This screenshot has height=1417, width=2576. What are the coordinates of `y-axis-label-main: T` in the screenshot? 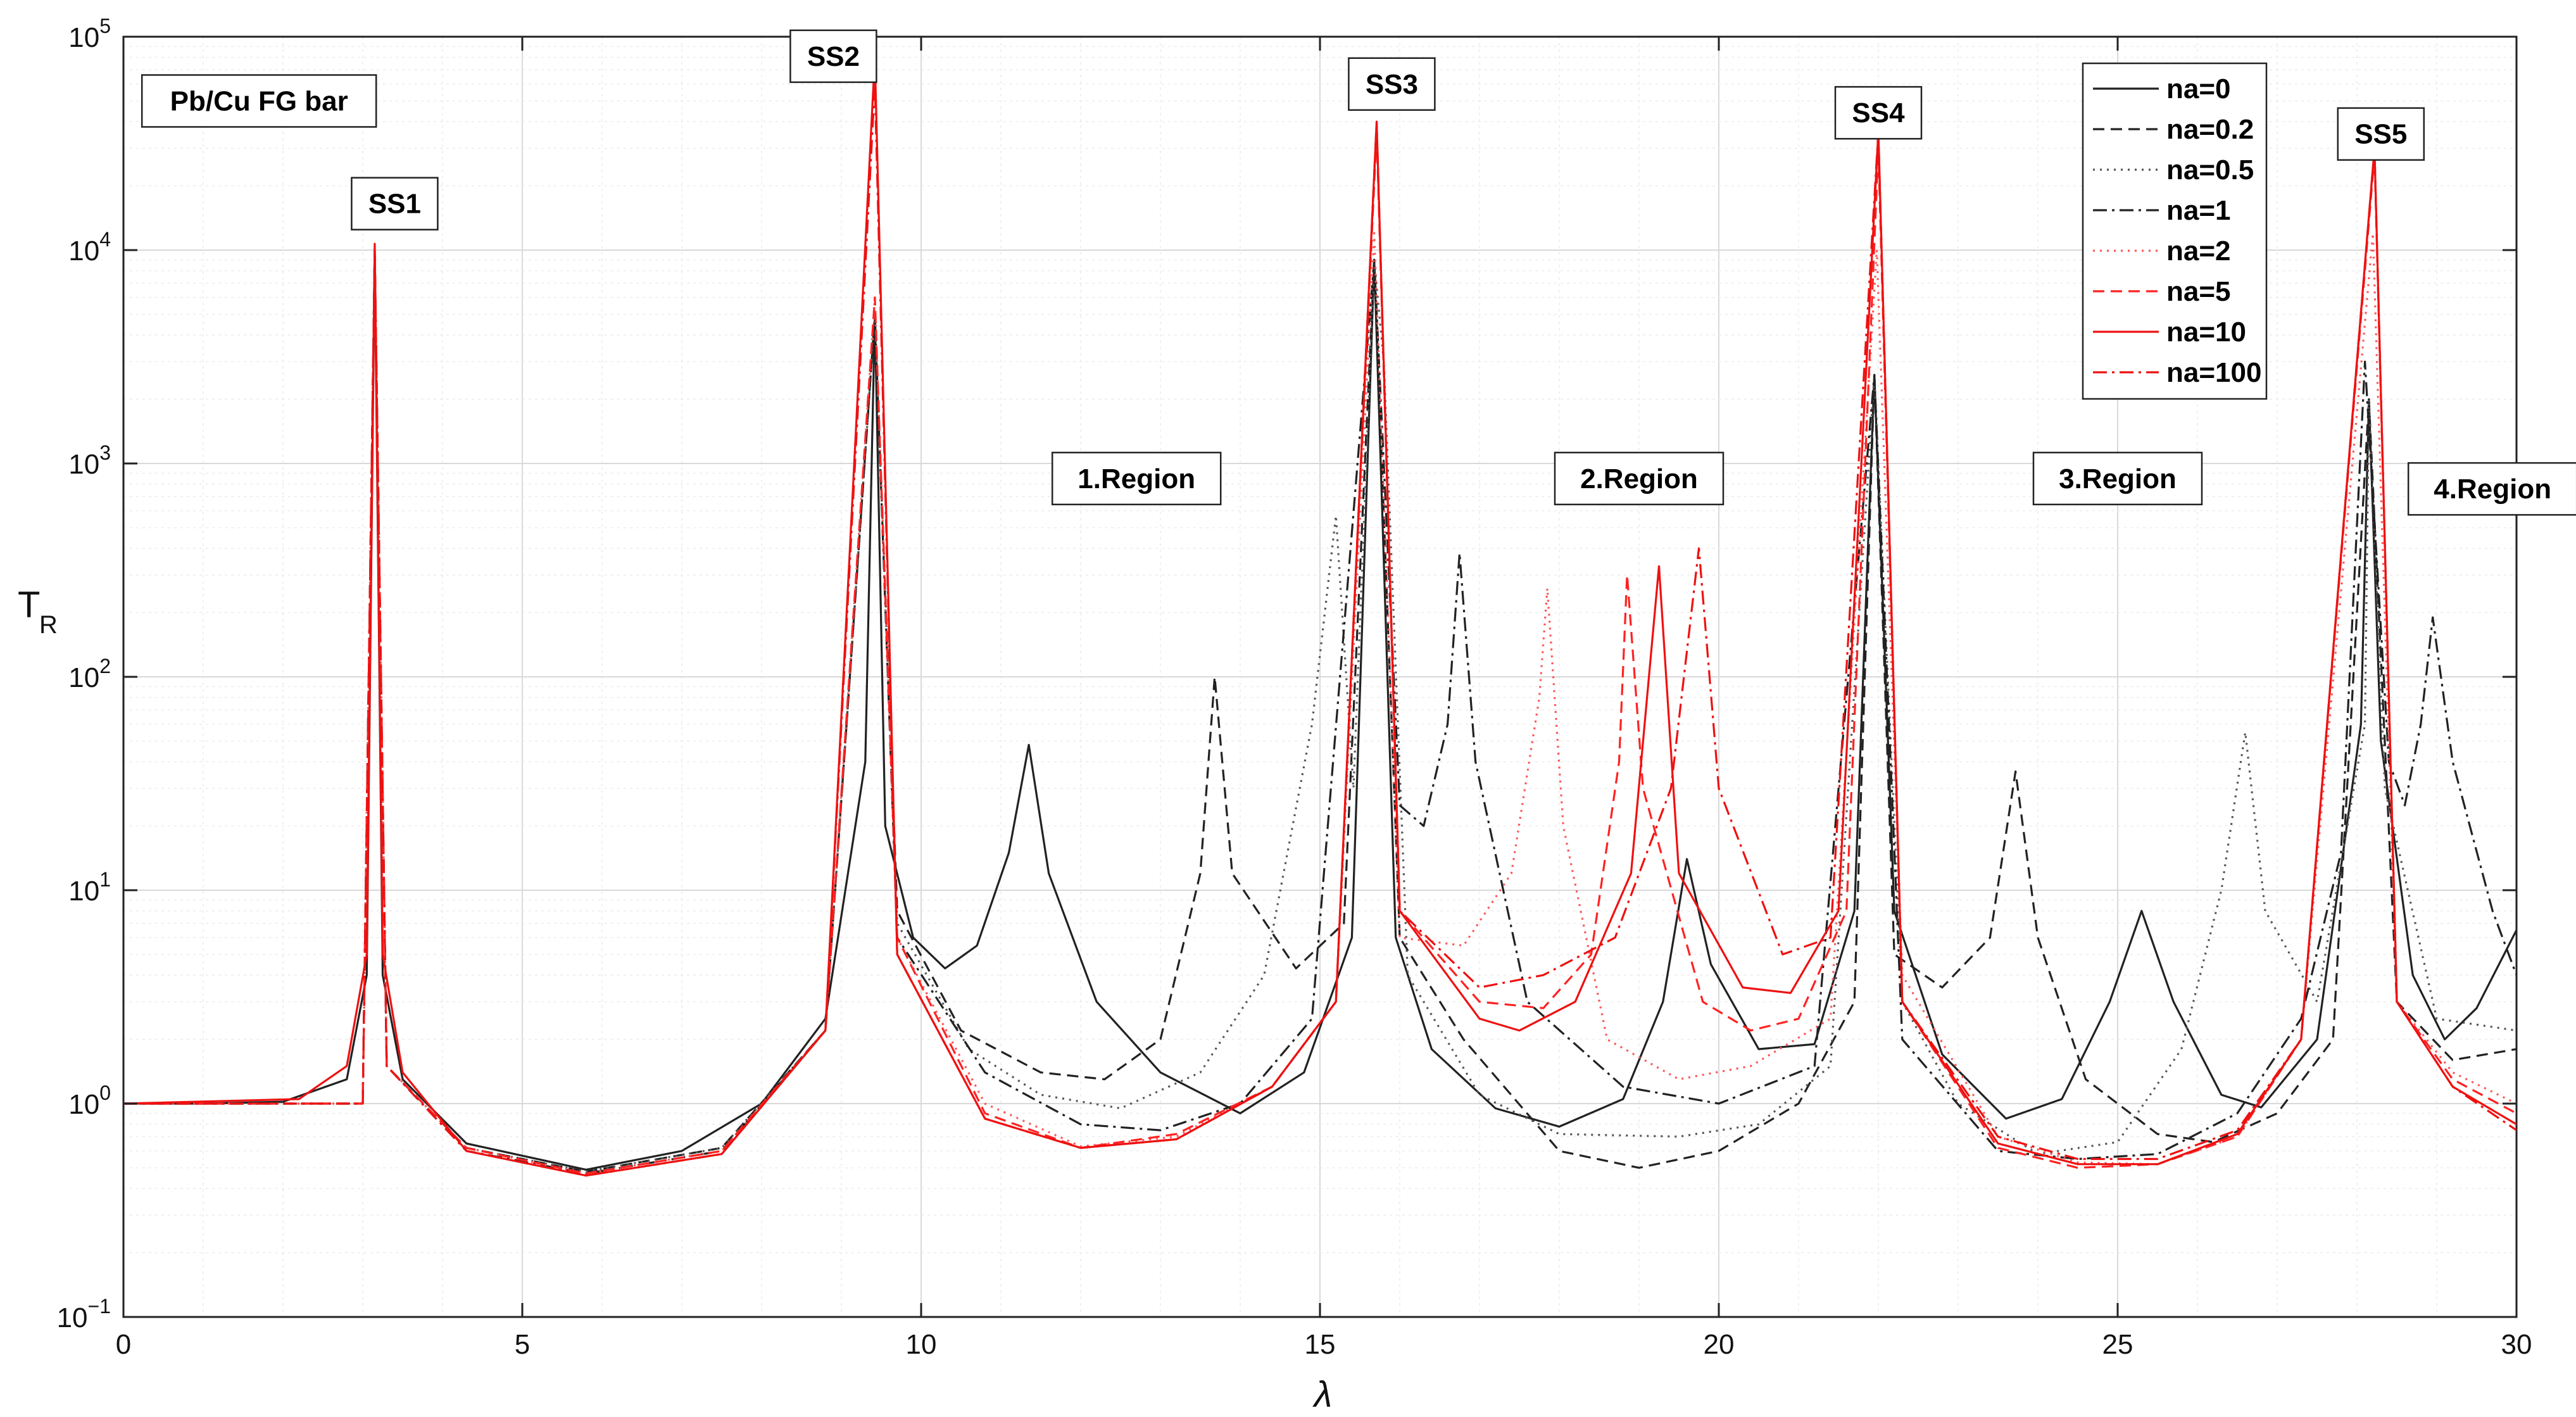 It's located at (29, 605).